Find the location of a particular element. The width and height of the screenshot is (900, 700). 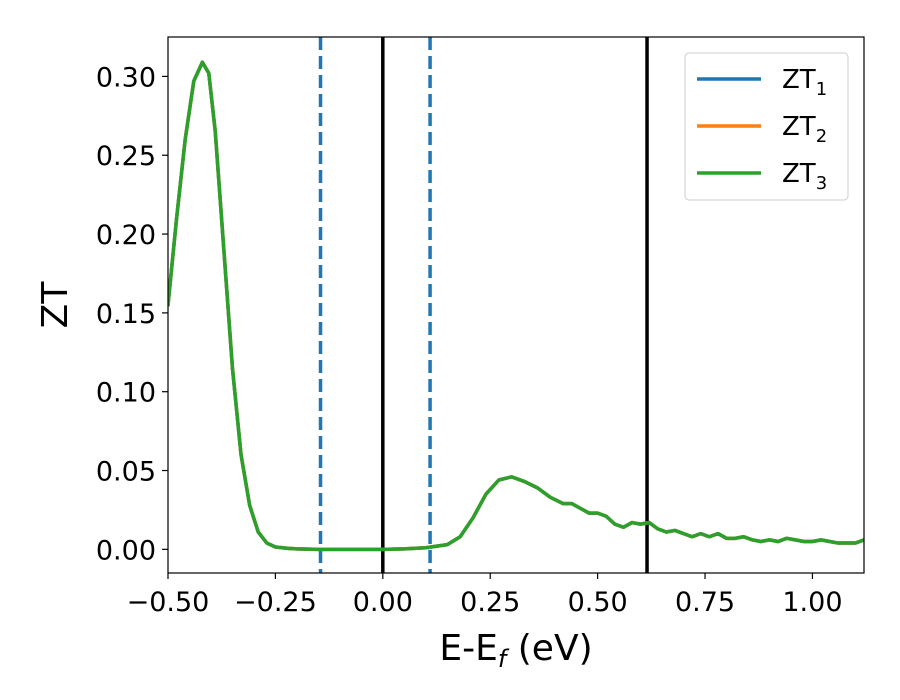

y-axis-ticks: 0.00 0.05 0.10 0.15 0.20 0.25 0.30 is located at coordinates (132, 314).